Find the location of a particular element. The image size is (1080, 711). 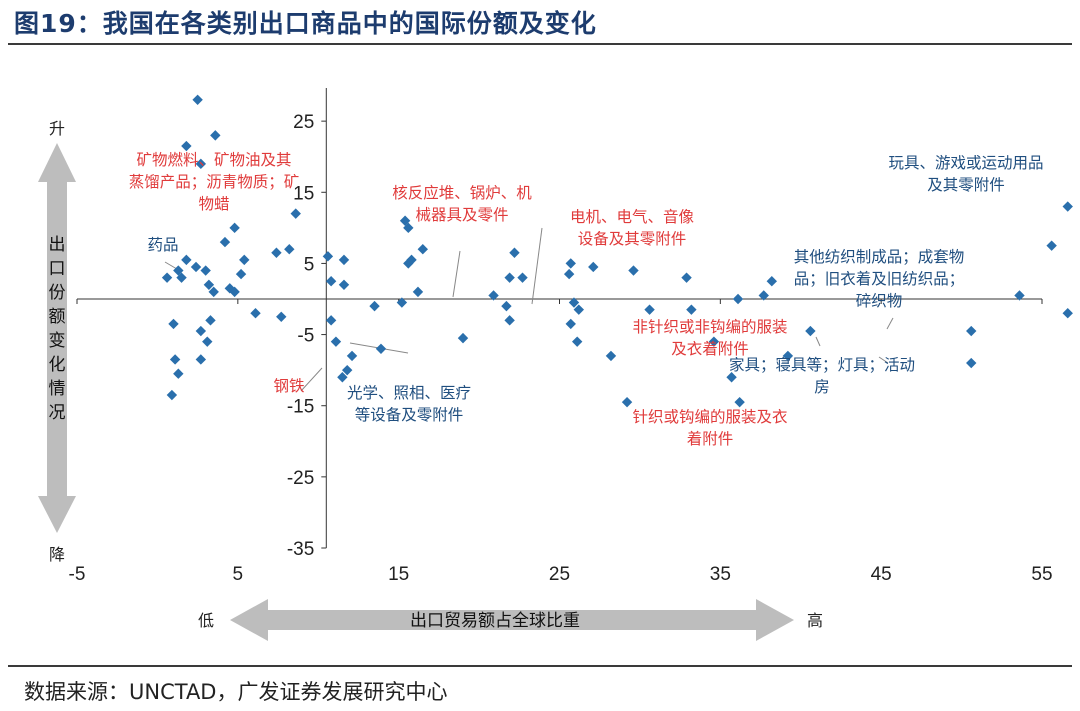

y-axis-title-char: 出 is located at coordinates (57, 245).